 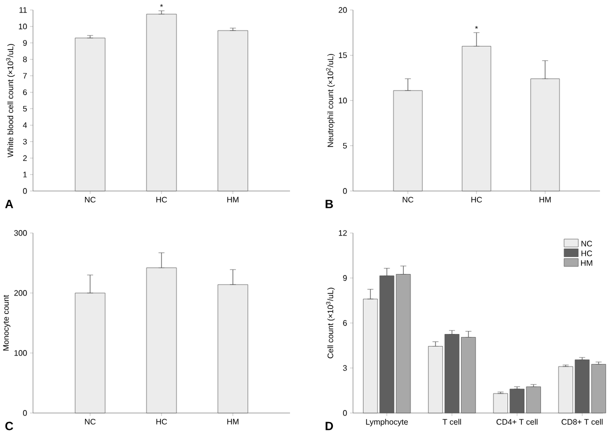 I want to click on text: B, so click(x=329, y=204).